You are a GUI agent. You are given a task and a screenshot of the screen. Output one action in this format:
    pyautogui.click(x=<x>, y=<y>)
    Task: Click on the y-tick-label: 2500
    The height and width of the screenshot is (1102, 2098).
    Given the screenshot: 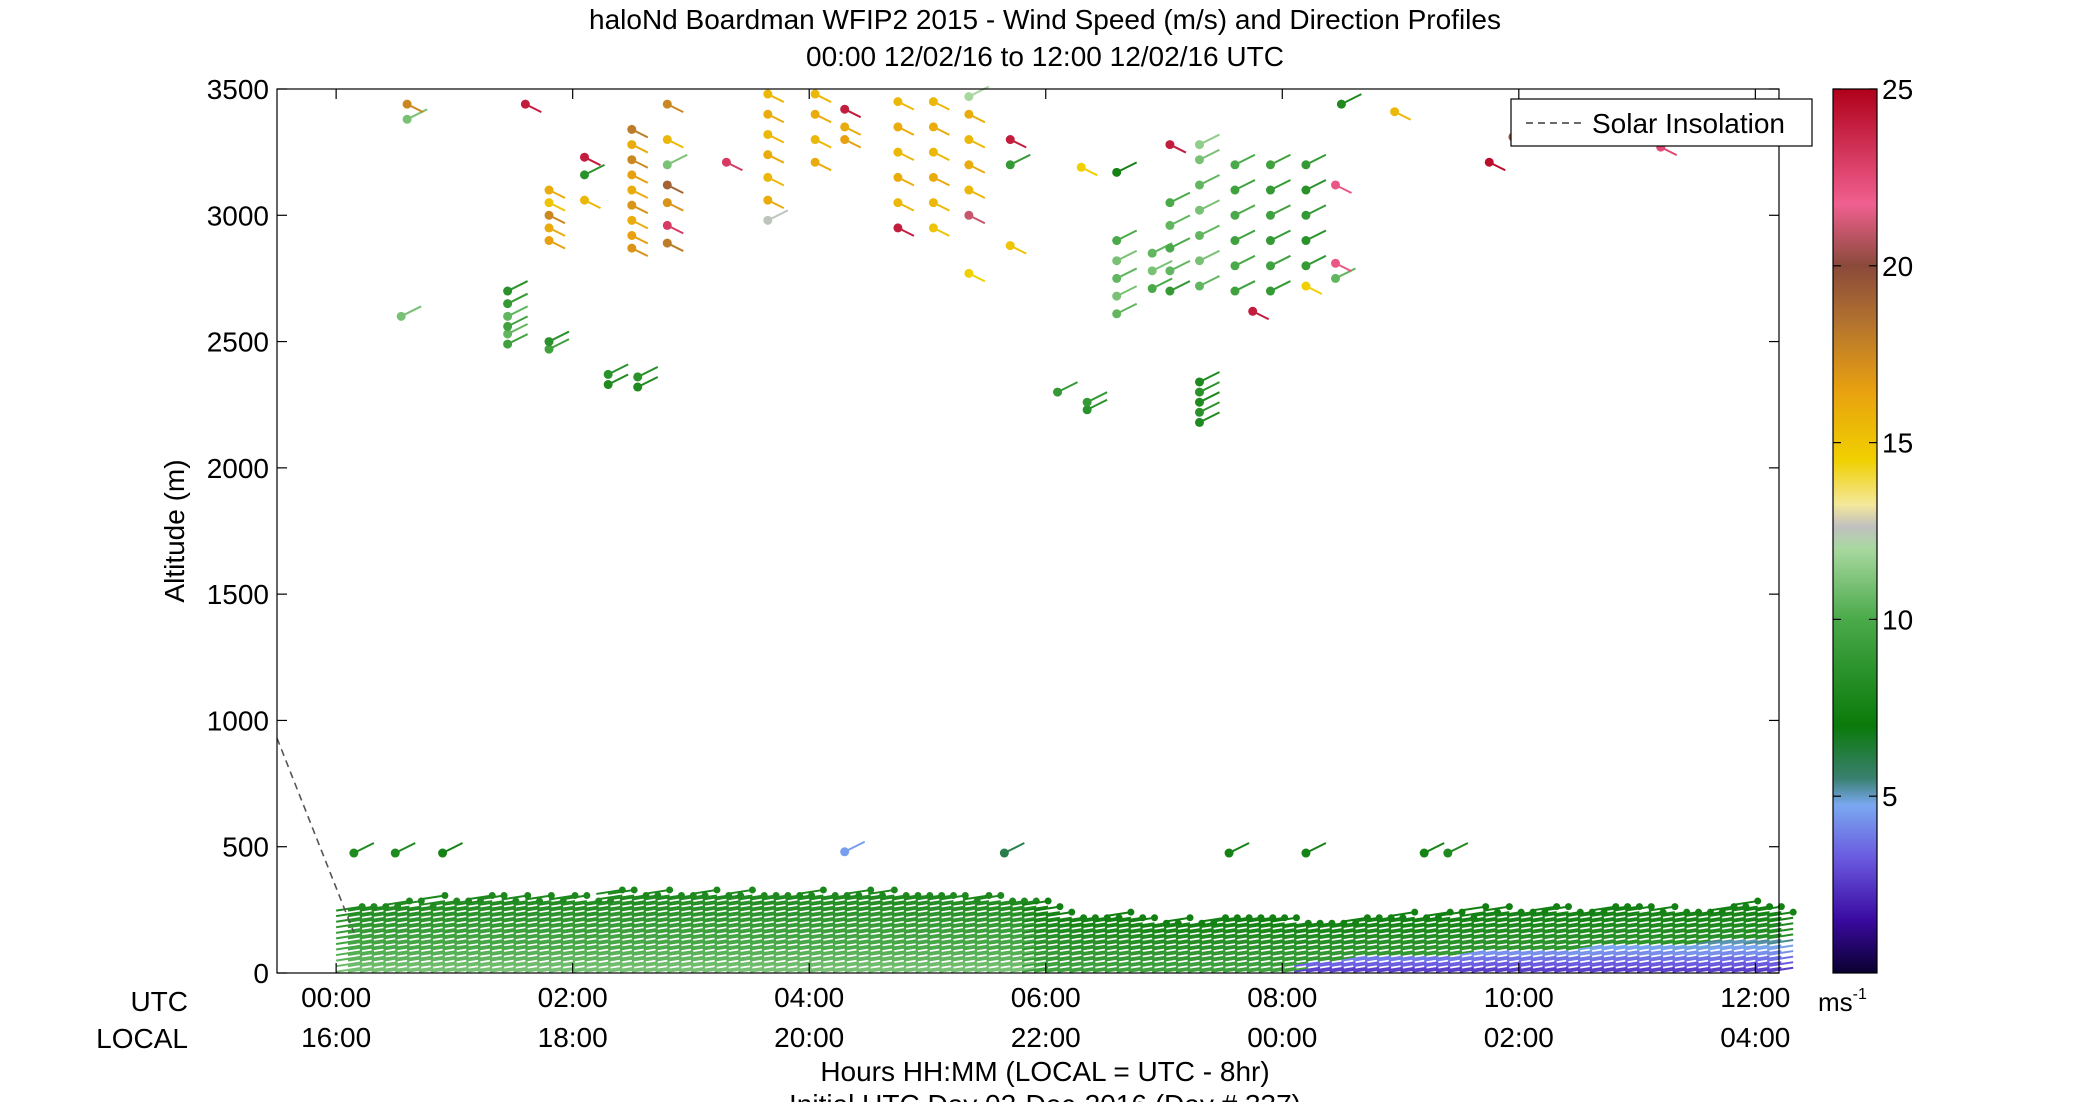 What is the action you would take?
    pyautogui.click(x=238, y=342)
    